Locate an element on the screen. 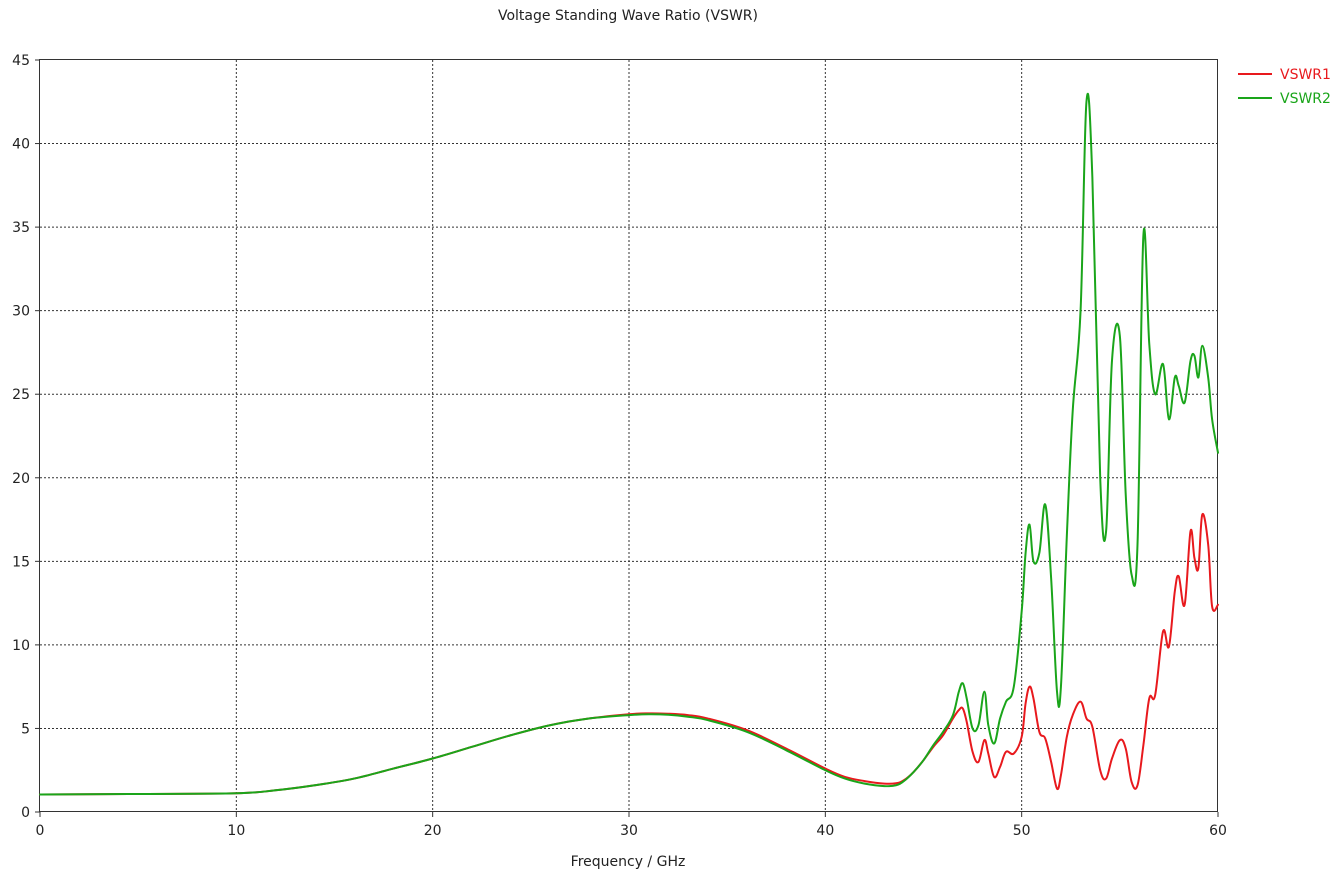 The width and height of the screenshot is (1342, 881). y-tick-label: 20 is located at coordinates (21, 479).